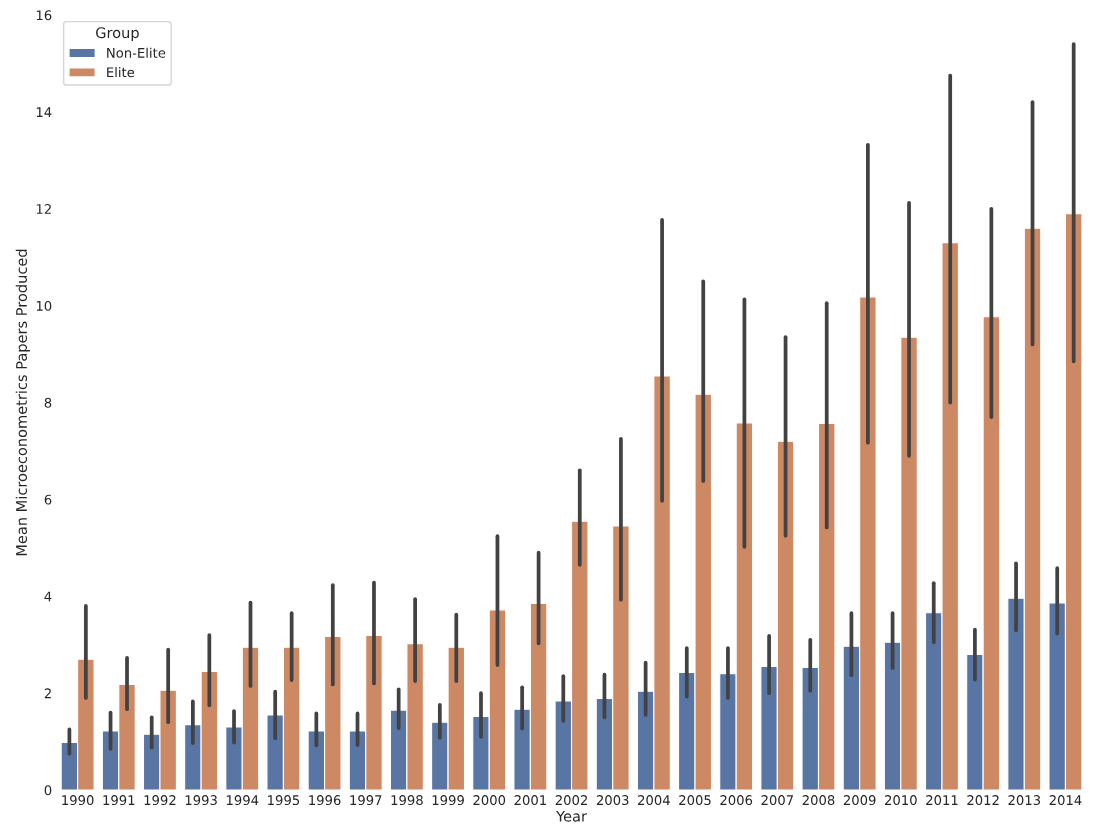  What do you see at coordinates (407, 800) in the screenshot?
I see `x-tick-label: 1998` at bounding box center [407, 800].